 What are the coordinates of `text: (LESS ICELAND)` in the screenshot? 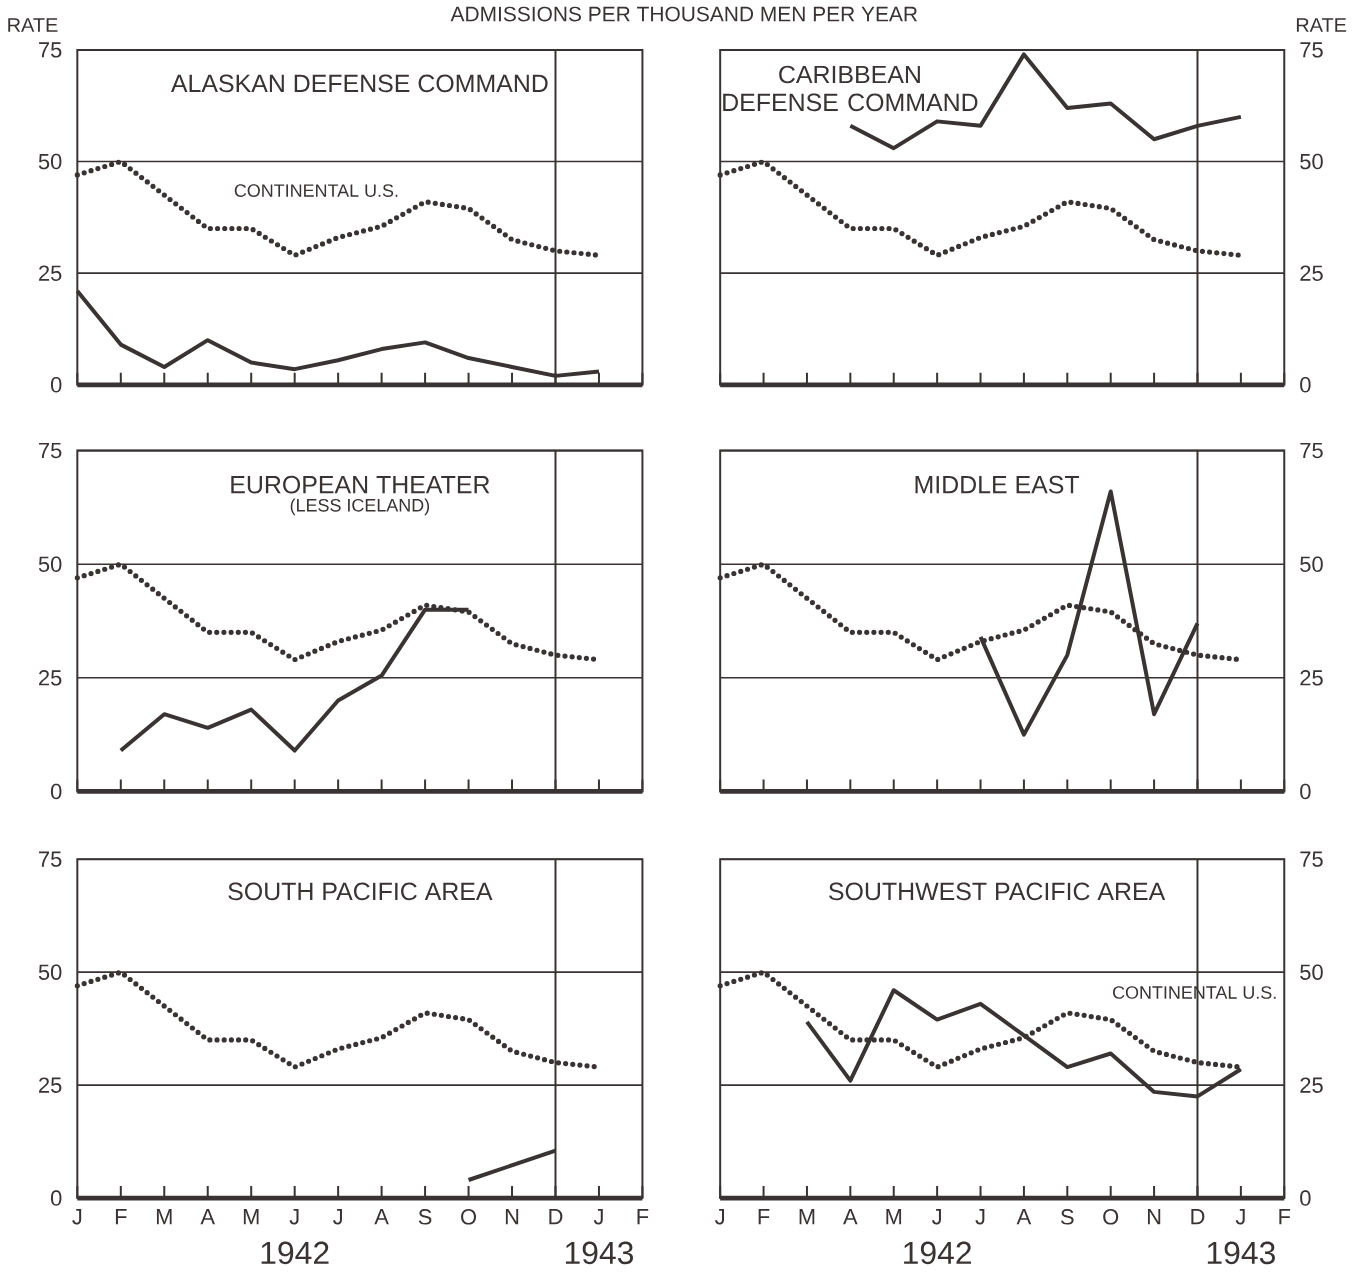 It's located at (360, 507).